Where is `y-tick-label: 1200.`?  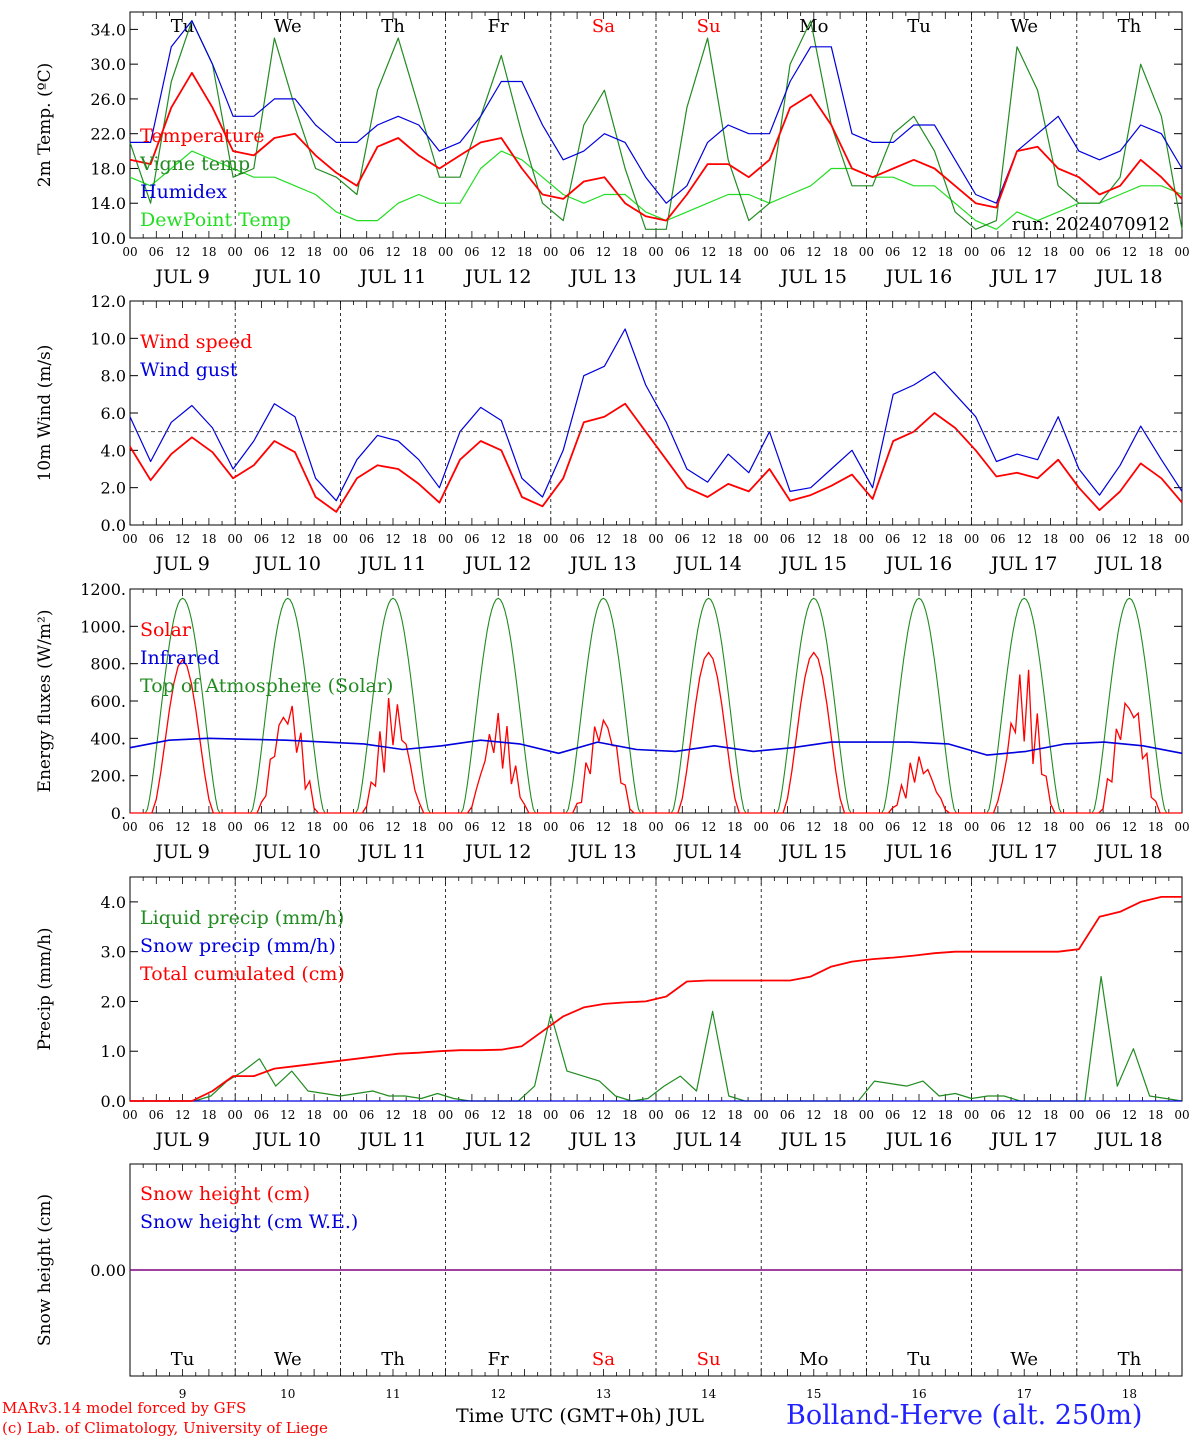 y-tick-label: 1200. is located at coordinates (103, 589).